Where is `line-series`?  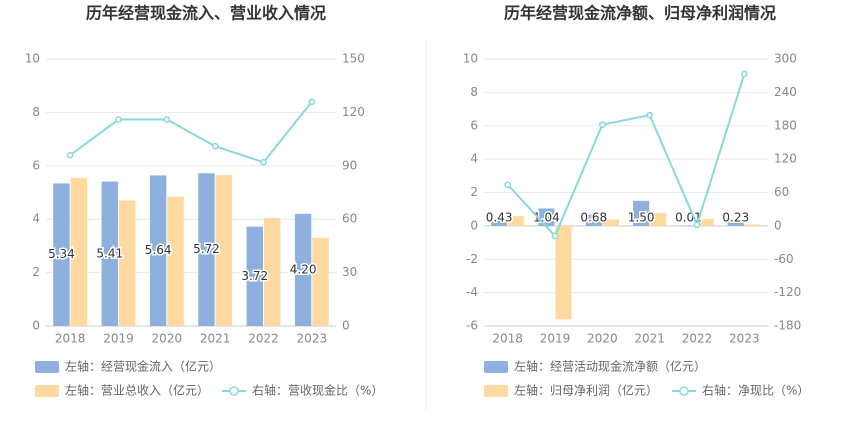
line-series is located at coordinates (191, 132).